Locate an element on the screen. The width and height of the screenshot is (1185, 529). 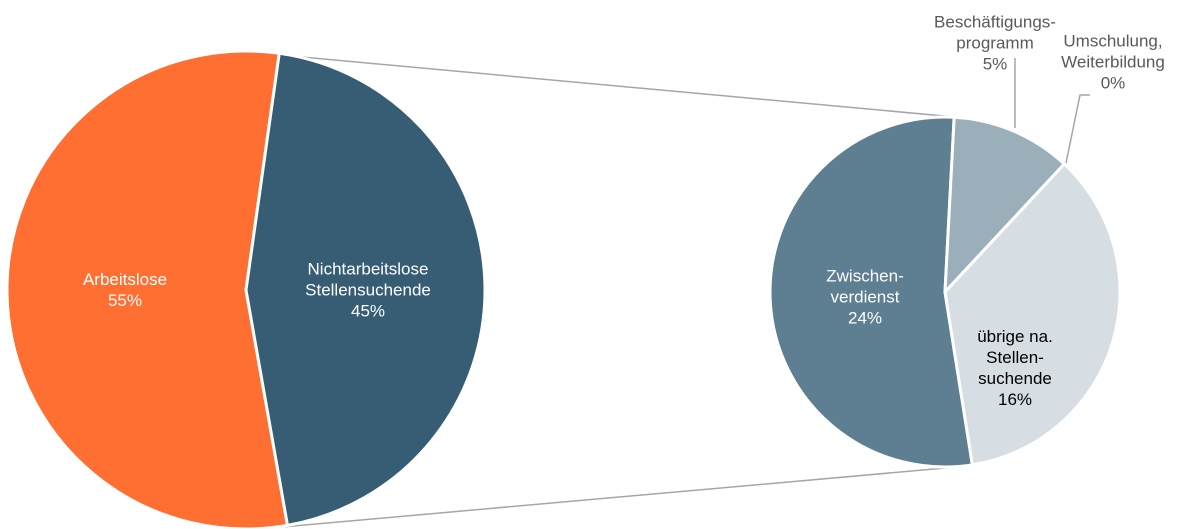
data-label: Zwischen- verdienst 24% is located at coordinates (864, 297).